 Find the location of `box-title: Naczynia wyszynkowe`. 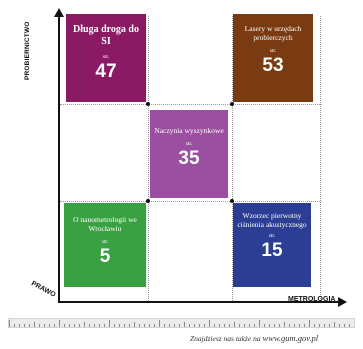

box-title: Naczynia wyszynkowe is located at coordinates (189, 130).